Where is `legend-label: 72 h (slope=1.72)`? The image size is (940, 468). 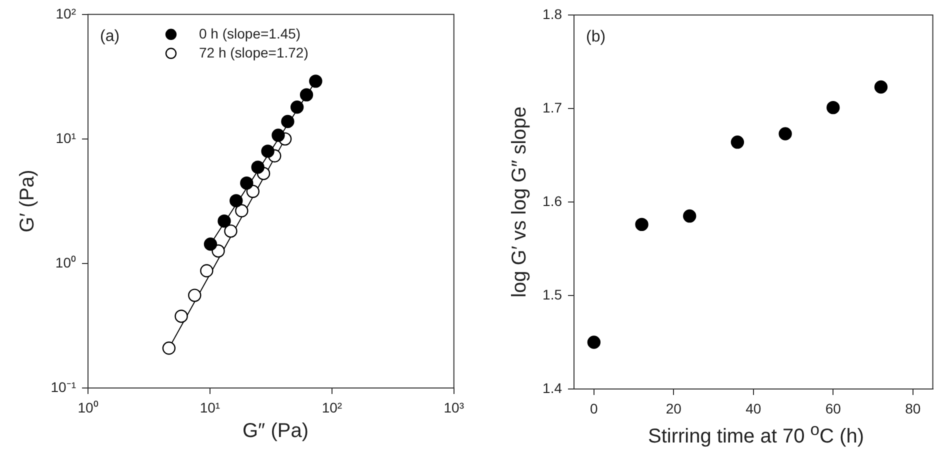 legend-label: 72 h (slope=1.72) is located at coordinates (253, 52).